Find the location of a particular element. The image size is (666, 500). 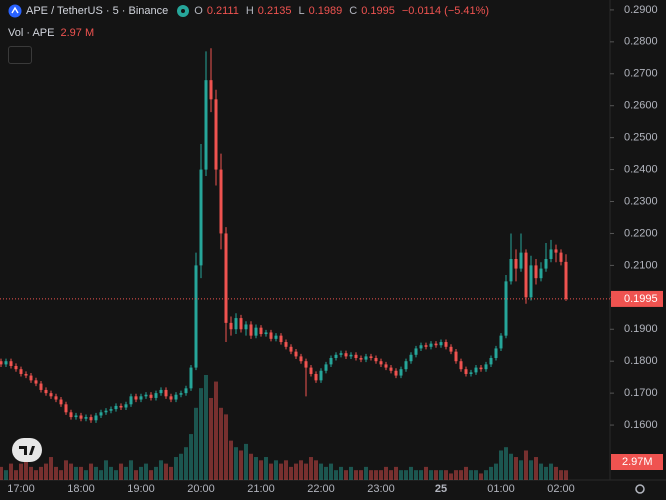

last-volume-label: 2.97M is located at coordinates (637, 462).